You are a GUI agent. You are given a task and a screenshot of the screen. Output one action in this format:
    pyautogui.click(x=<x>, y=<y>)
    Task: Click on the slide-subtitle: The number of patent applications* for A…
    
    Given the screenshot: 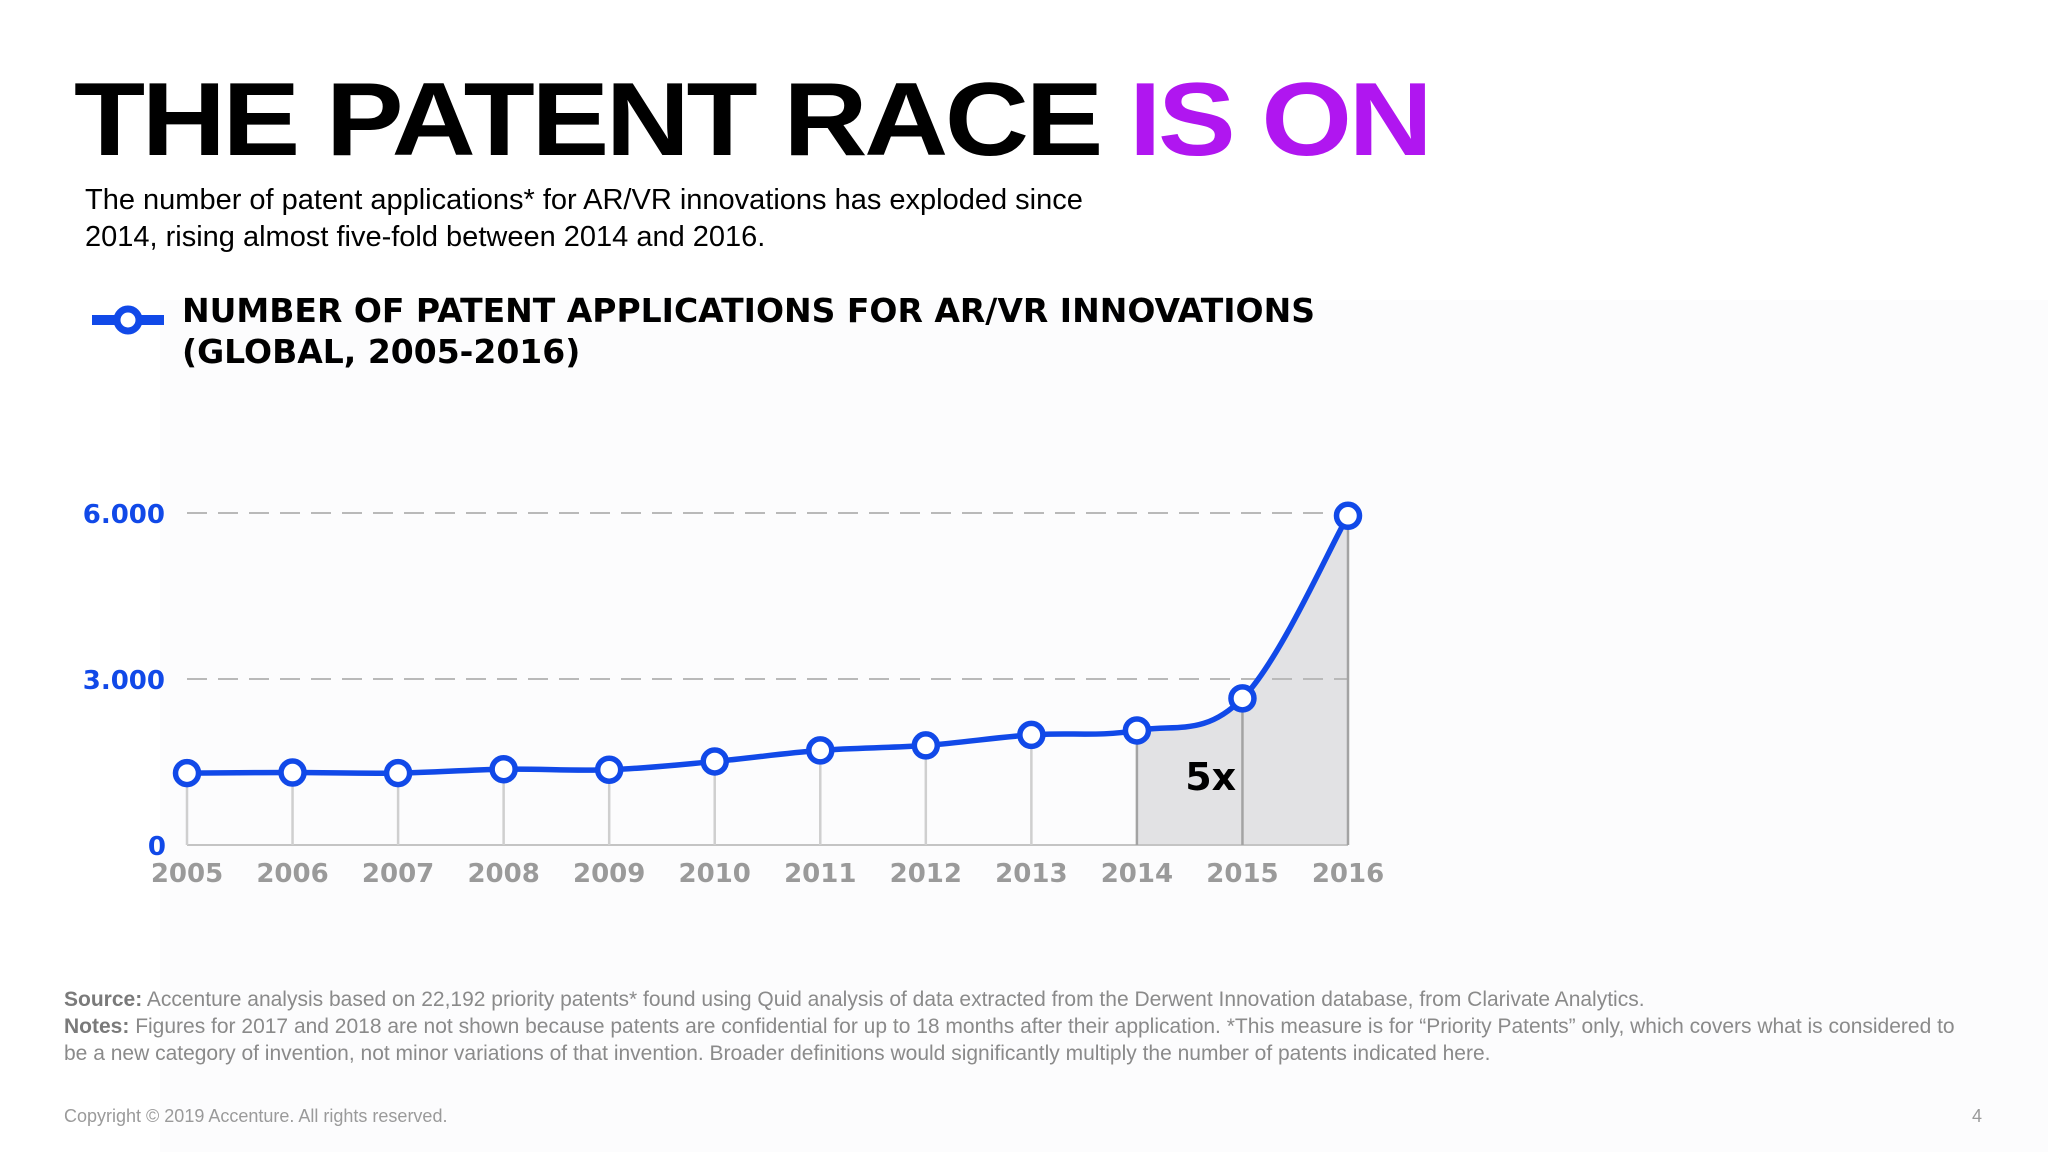 What is the action you would take?
    pyautogui.click(x=584, y=218)
    